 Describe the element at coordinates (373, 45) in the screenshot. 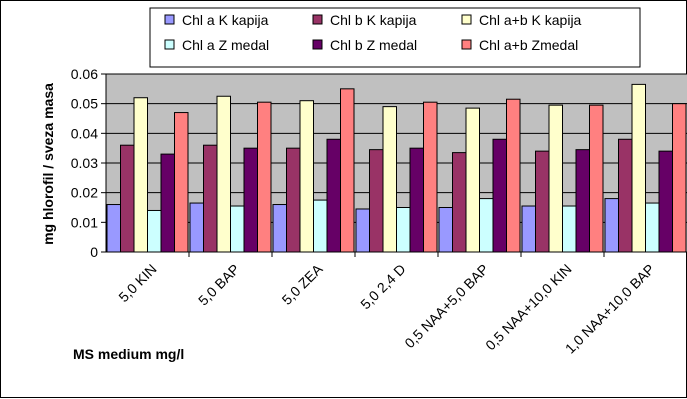

I see `legend-label: Chl b Z medal` at that location.